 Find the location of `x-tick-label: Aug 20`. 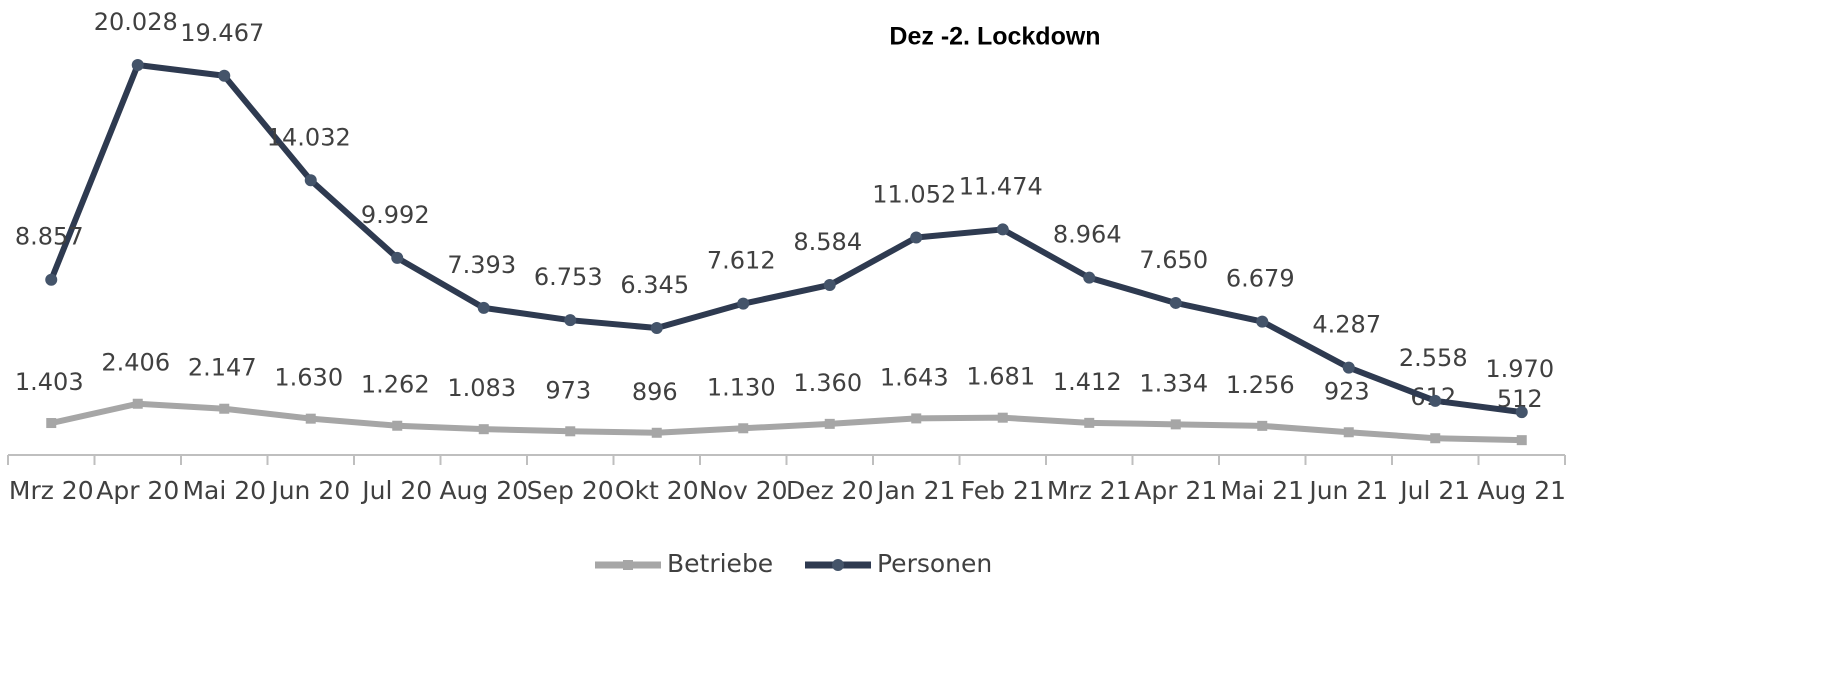

x-tick-label: Aug 20 is located at coordinates (483, 490).